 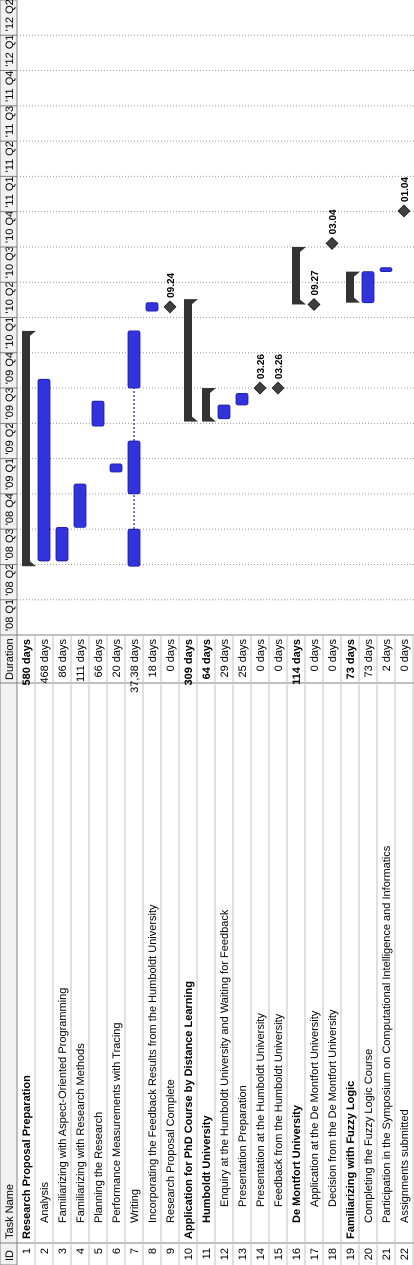 What do you see at coordinates (171, 1151) in the screenshot?
I see `task-name: Research Proposal Complete` at bounding box center [171, 1151].